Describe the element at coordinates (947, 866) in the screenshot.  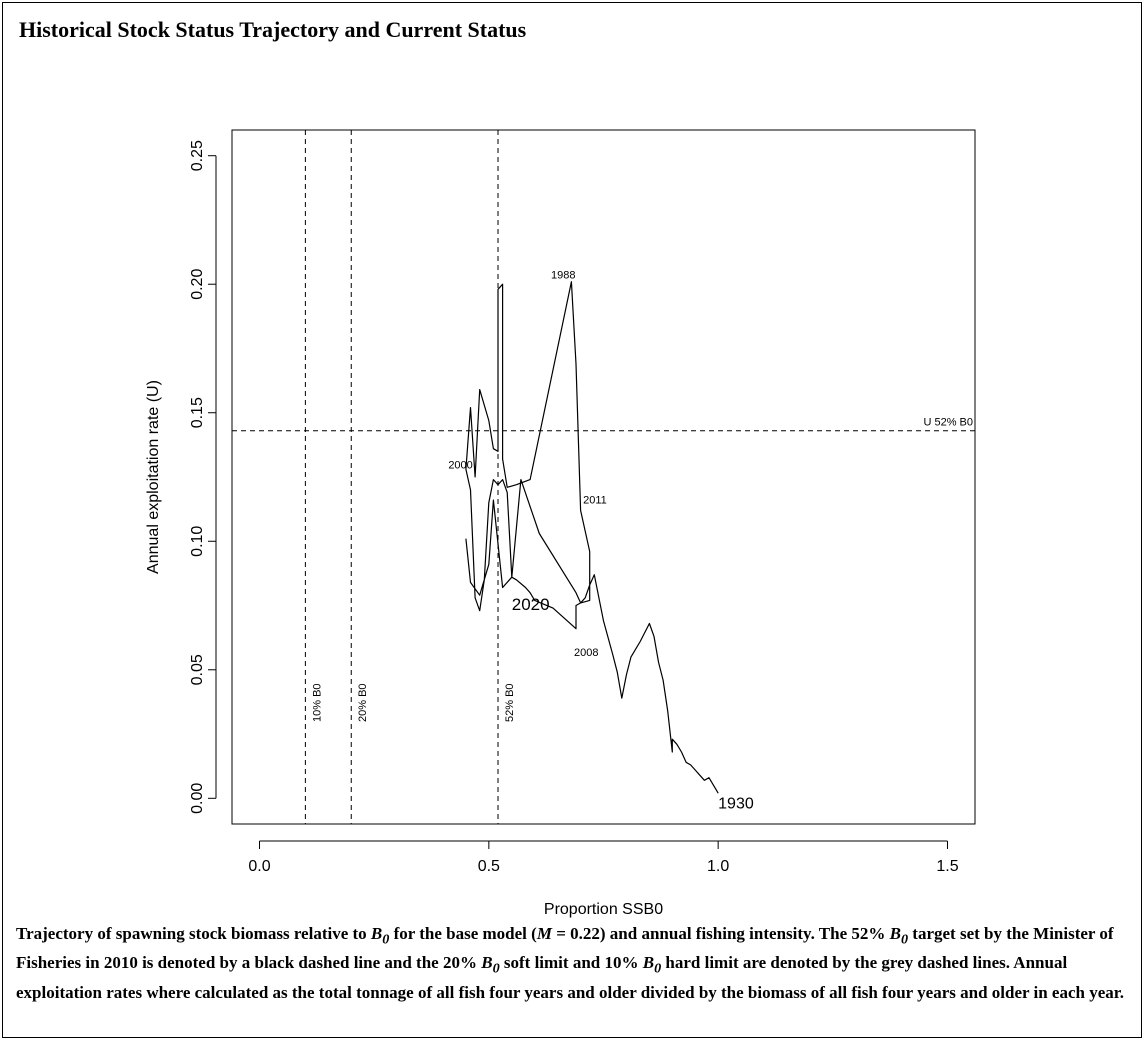
I see `x-tick-label: 1.5` at that location.